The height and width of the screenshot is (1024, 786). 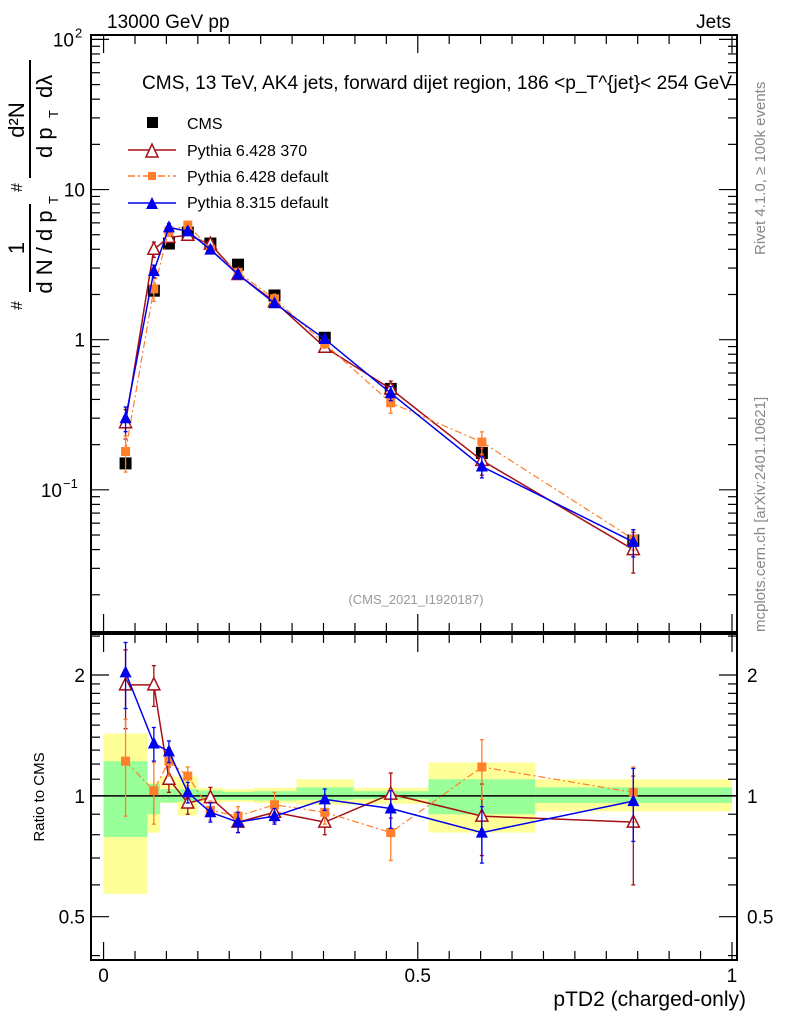 What do you see at coordinates (78, 32) in the screenshot?
I see `y-tick-exponent: 2` at bounding box center [78, 32].